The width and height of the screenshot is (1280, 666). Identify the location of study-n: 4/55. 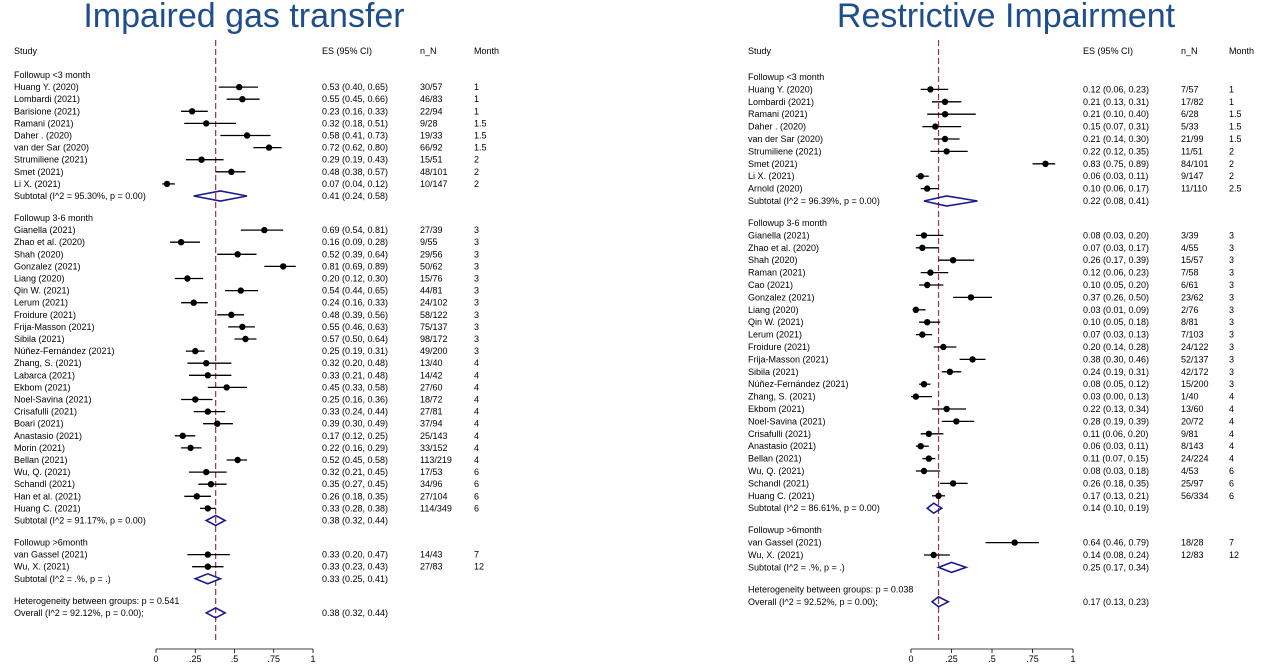
(1190, 248).